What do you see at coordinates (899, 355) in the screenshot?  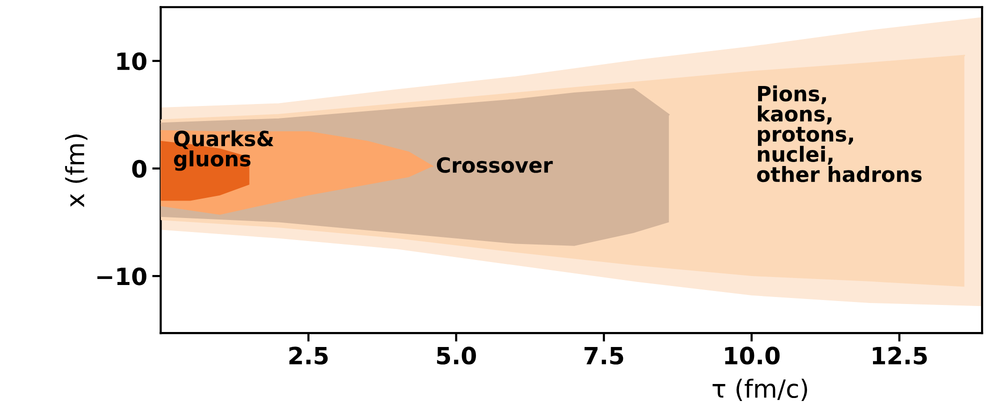 I see `x-tick-label: 12.5` at bounding box center [899, 355].